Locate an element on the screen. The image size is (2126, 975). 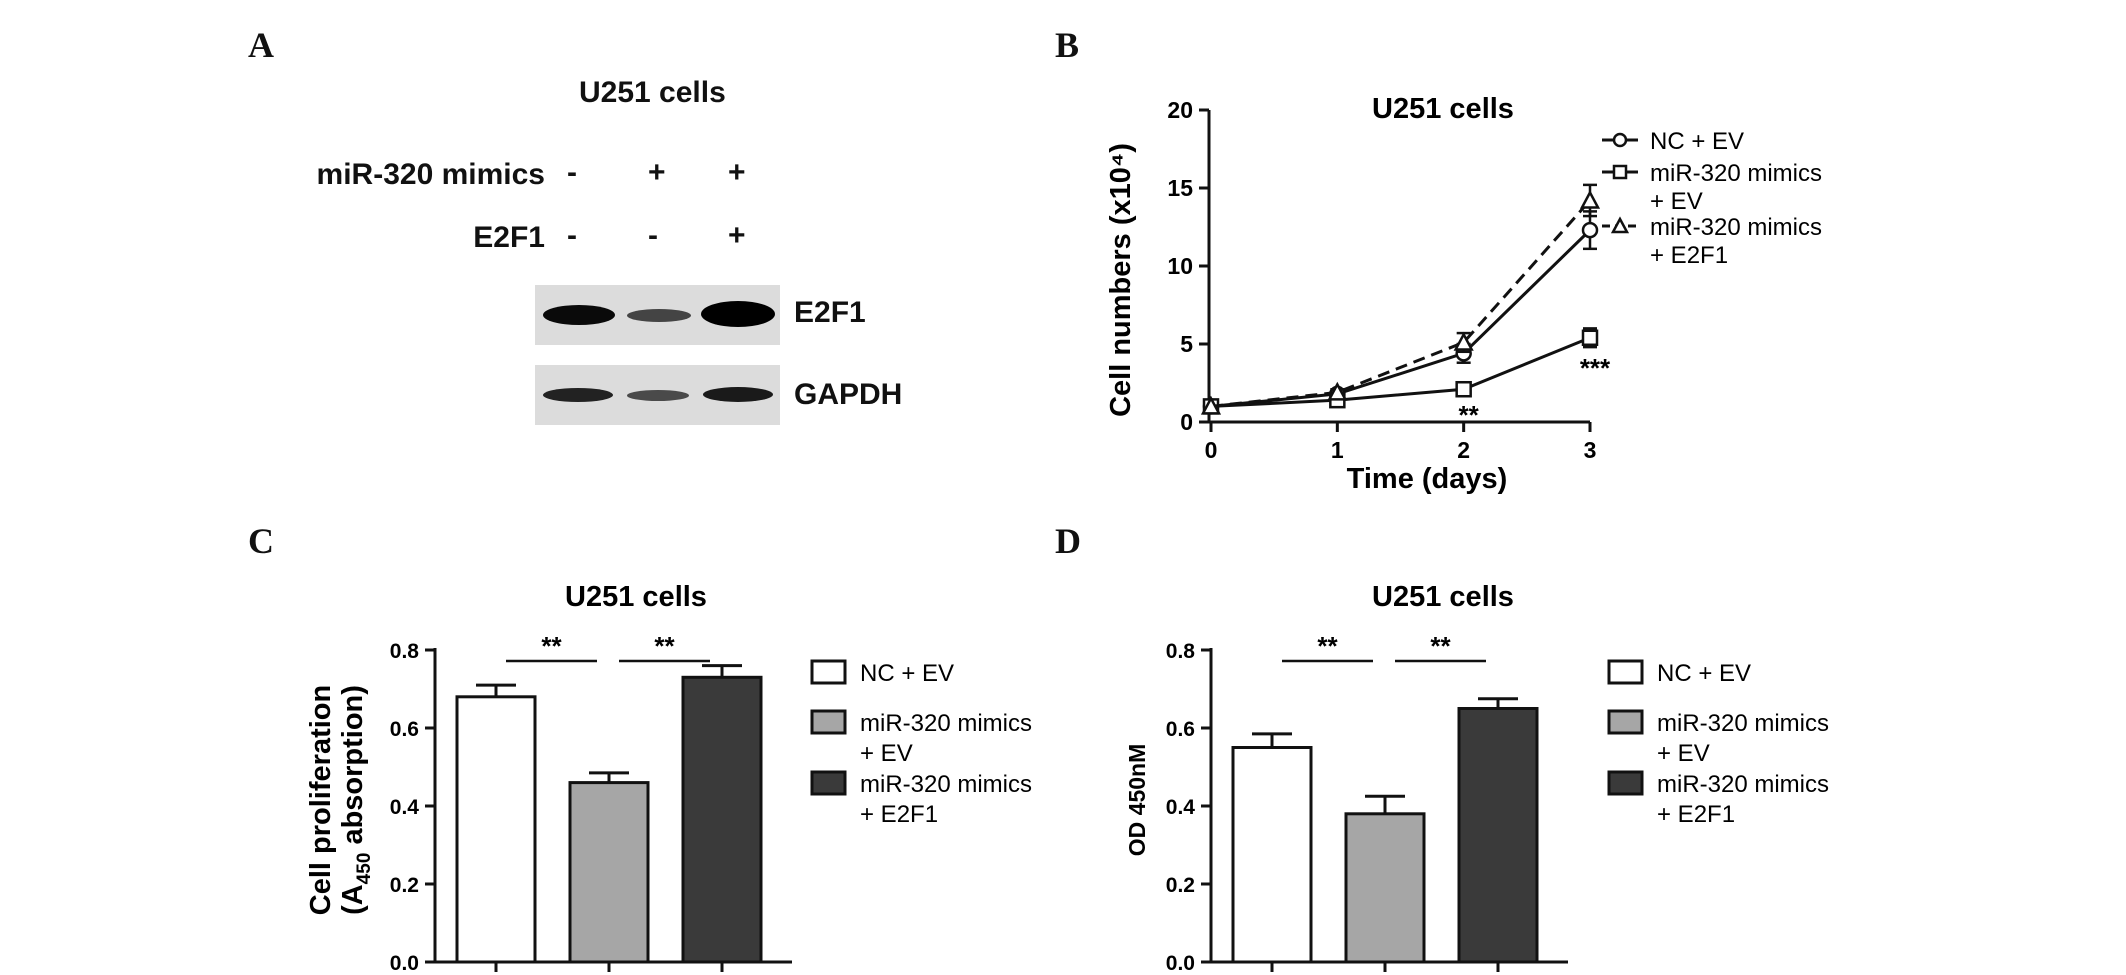
panel-label-b: B is located at coordinates (1067, 45).